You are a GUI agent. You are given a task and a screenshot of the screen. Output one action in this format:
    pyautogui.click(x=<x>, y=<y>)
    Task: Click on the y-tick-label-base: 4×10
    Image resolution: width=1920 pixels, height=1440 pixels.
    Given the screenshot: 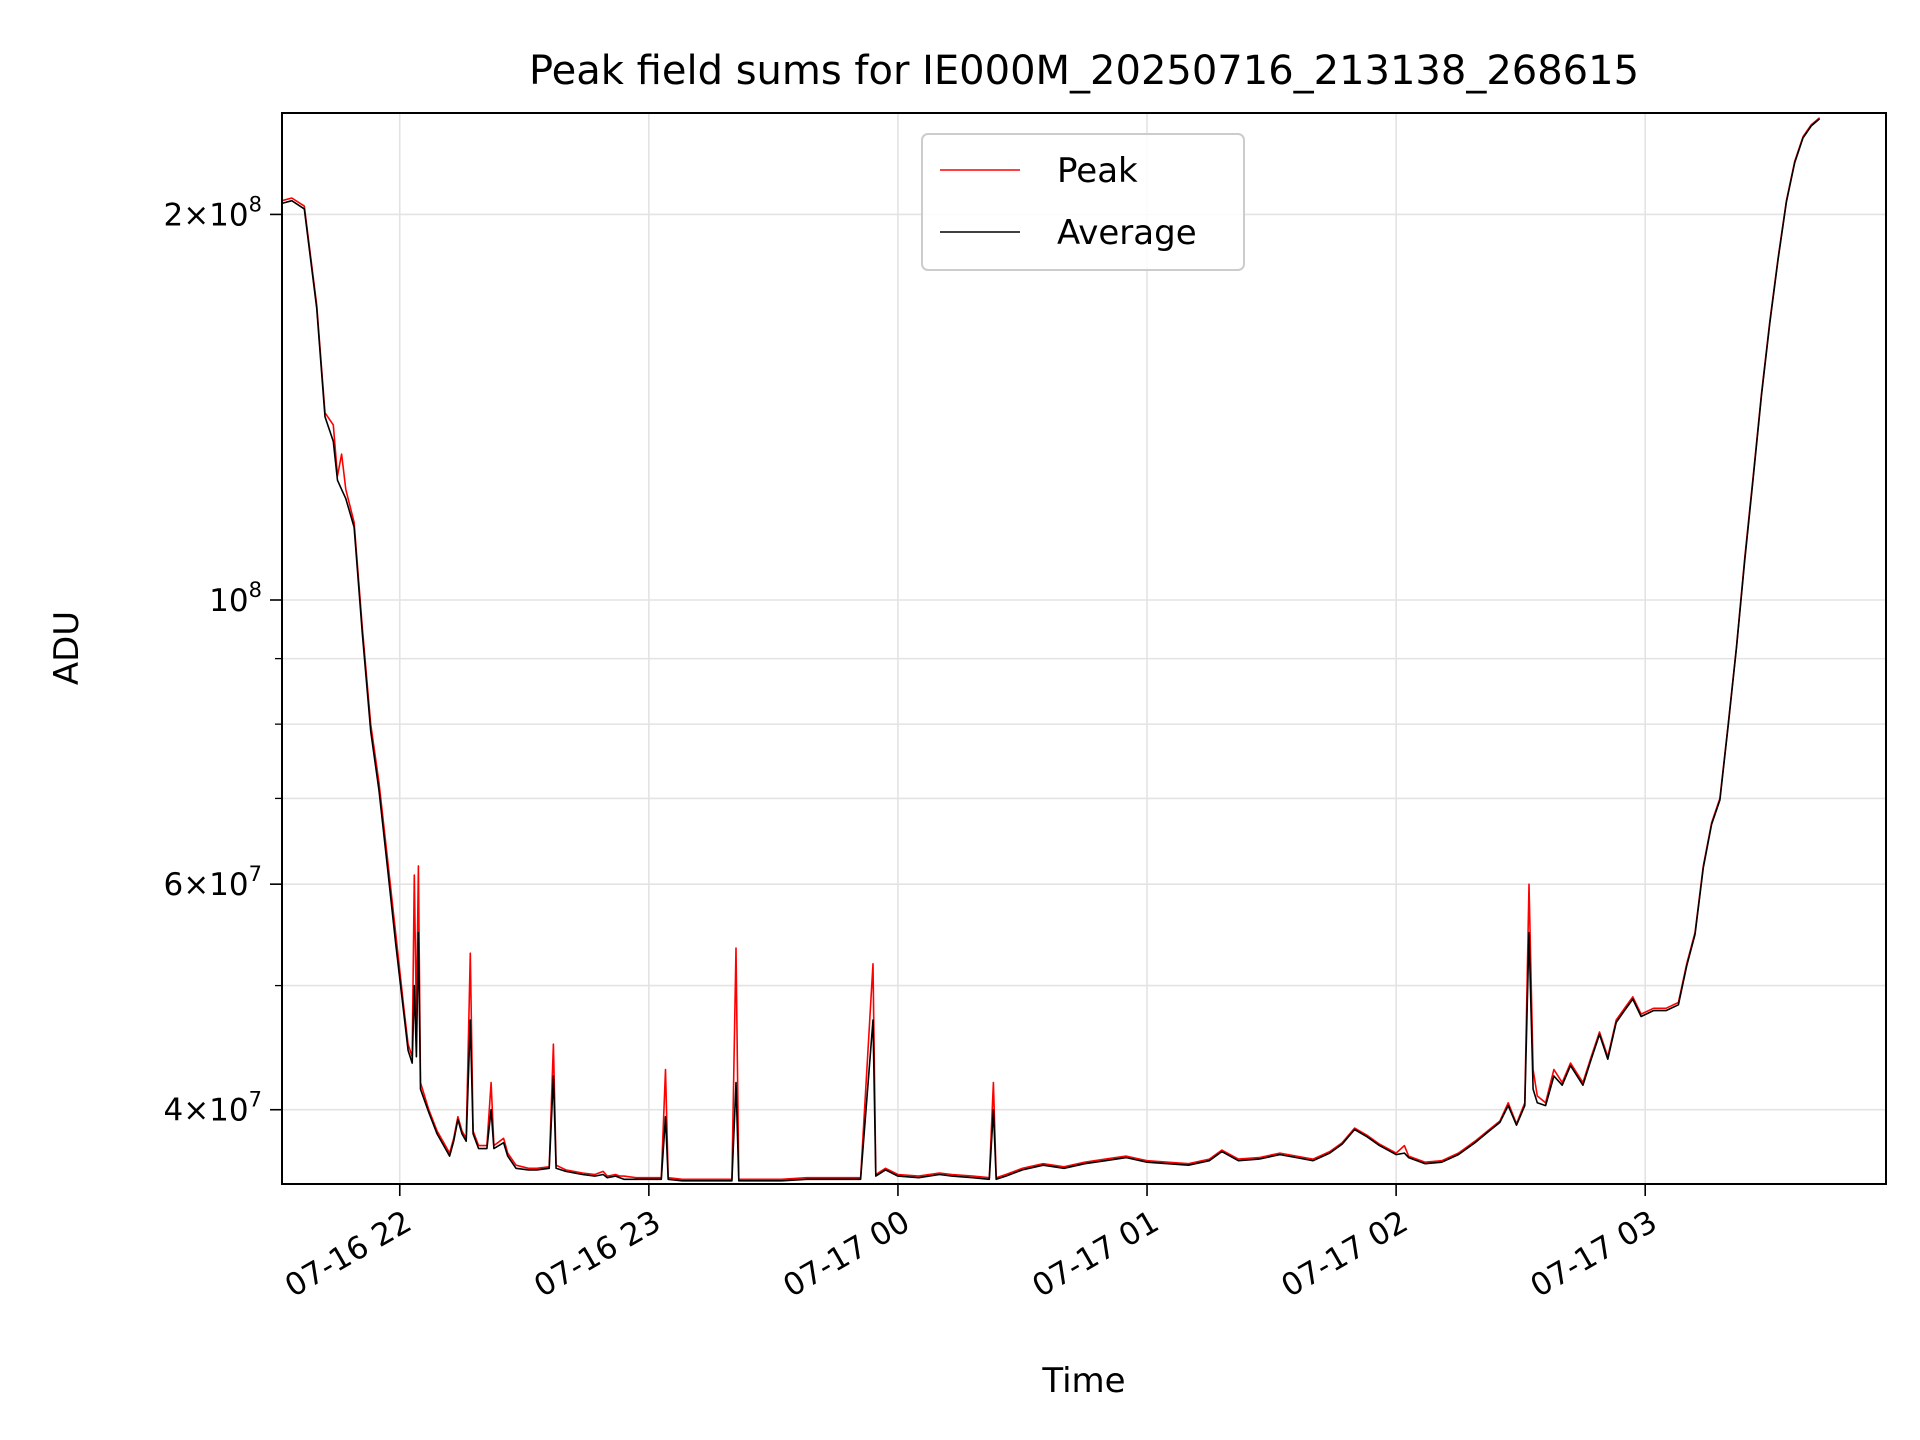 What is the action you would take?
    pyautogui.click(x=205, y=1111)
    